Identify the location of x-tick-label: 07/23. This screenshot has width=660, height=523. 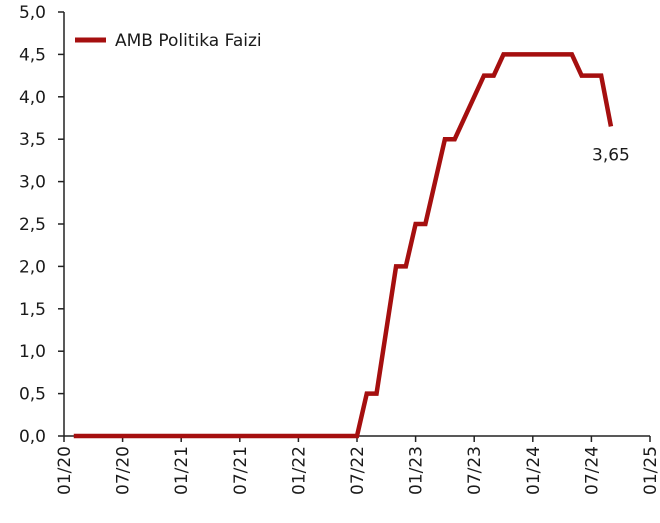
(475, 470).